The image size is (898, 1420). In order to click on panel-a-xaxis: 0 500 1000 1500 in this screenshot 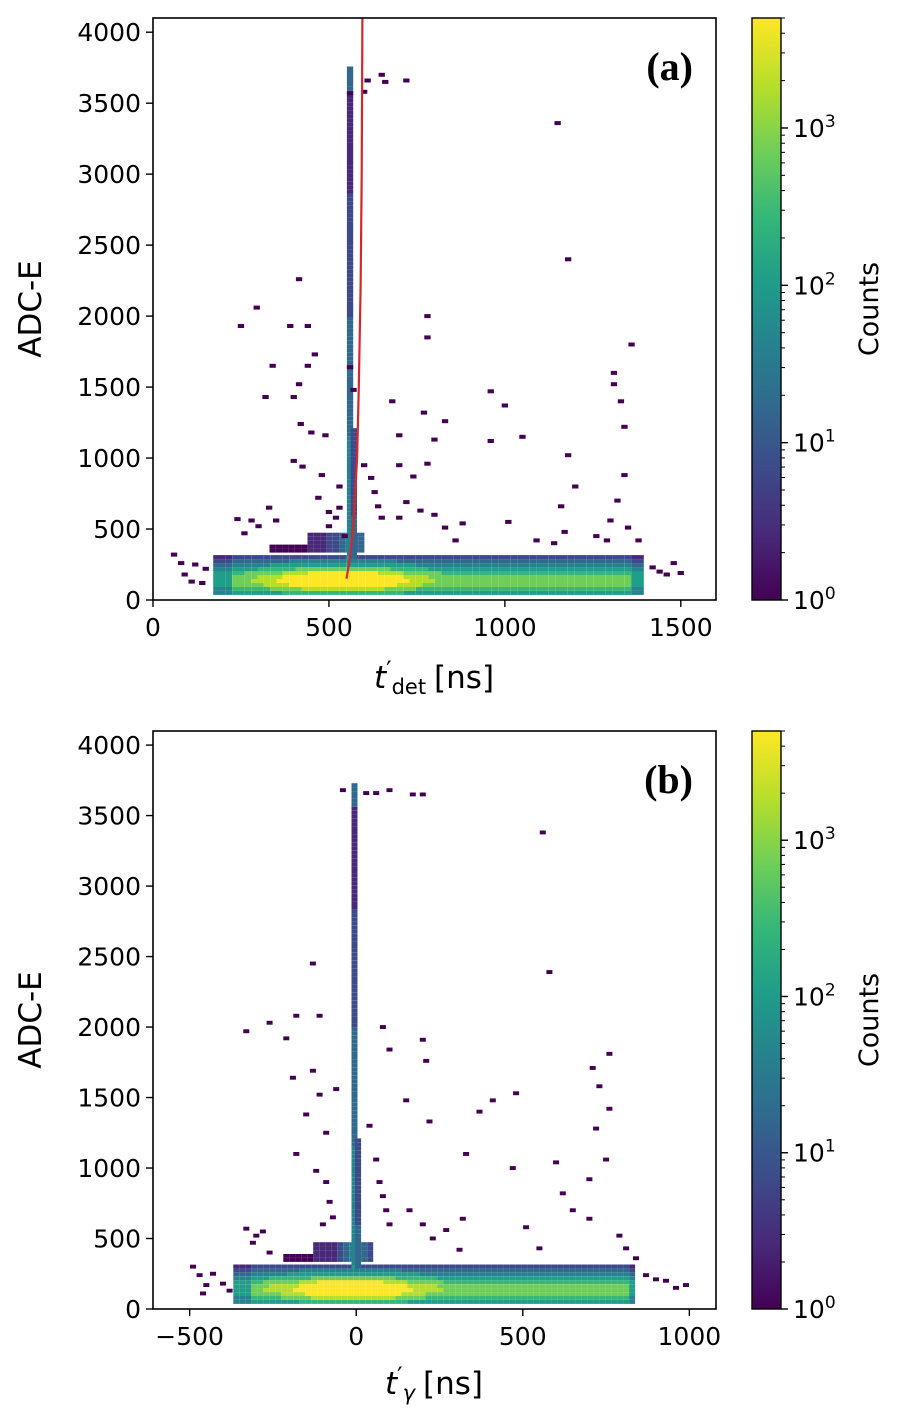, I will do `click(429, 621)`.